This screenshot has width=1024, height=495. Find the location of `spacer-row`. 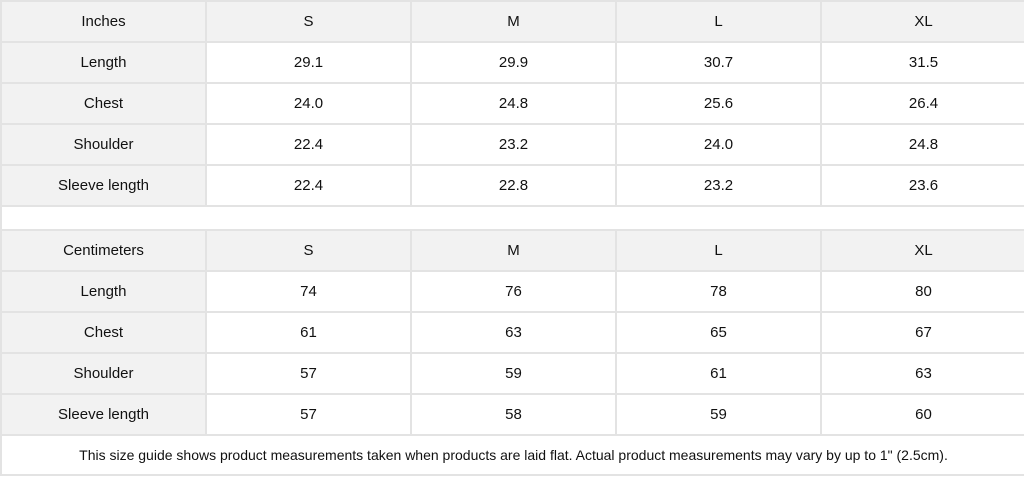

spacer-row is located at coordinates (512, 218).